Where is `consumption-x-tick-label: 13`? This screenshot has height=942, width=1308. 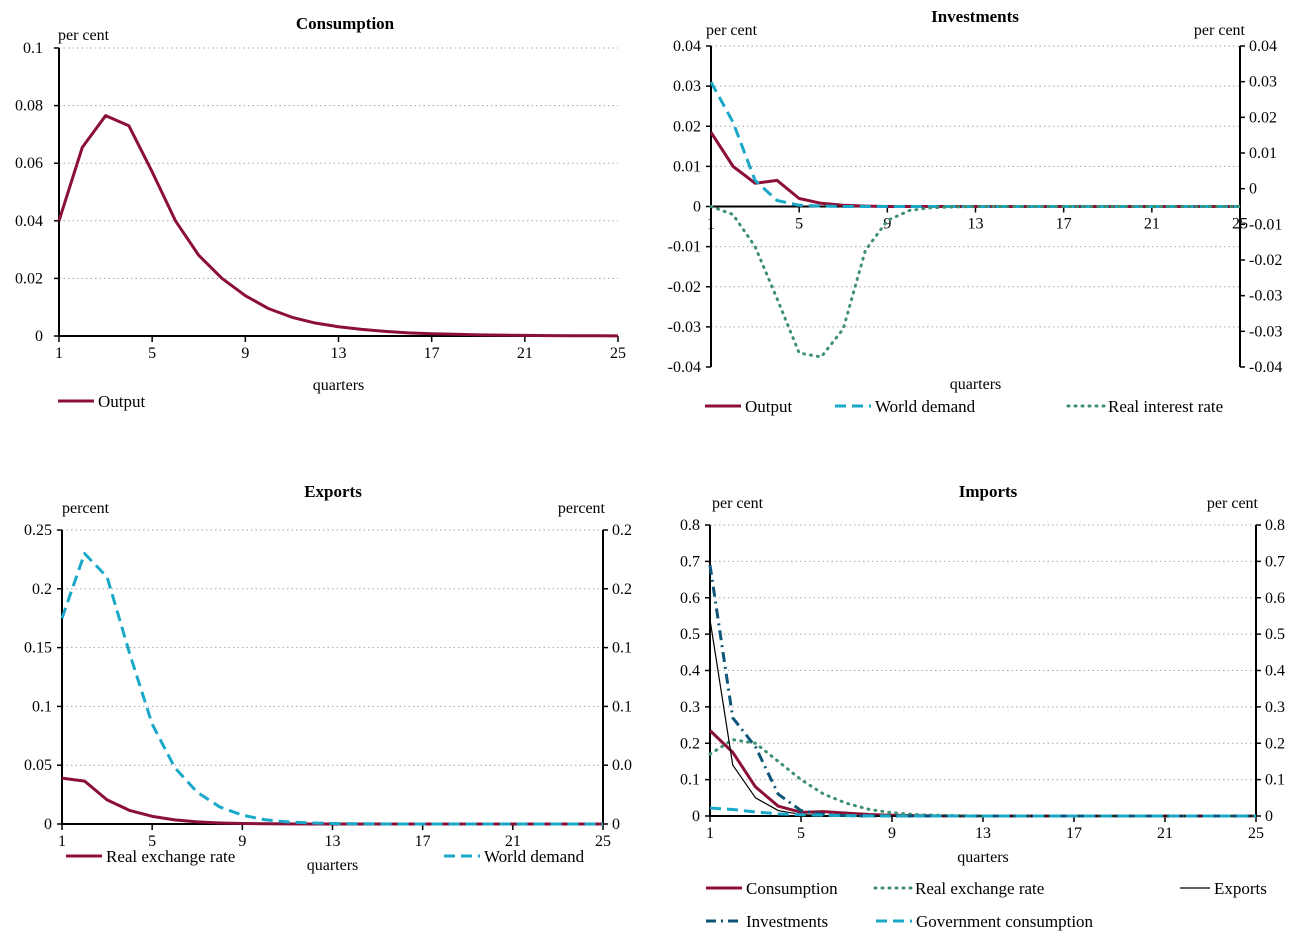 consumption-x-tick-label: 13 is located at coordinates (339, 353).